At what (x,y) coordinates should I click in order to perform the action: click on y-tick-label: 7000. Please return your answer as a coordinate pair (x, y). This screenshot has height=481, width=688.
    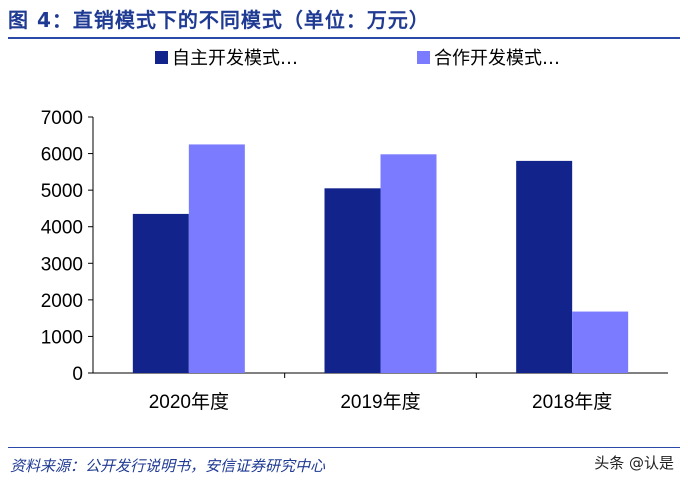
    Looking at the image, I should click on (62, 118).